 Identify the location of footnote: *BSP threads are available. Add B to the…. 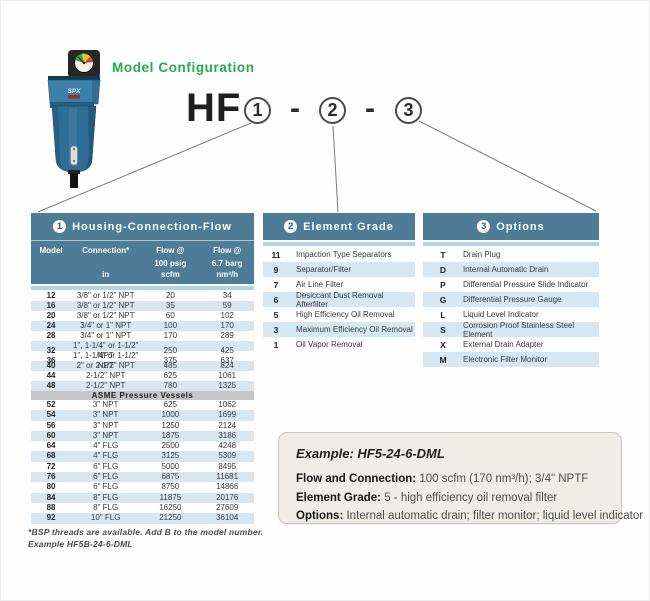
(153, 538).